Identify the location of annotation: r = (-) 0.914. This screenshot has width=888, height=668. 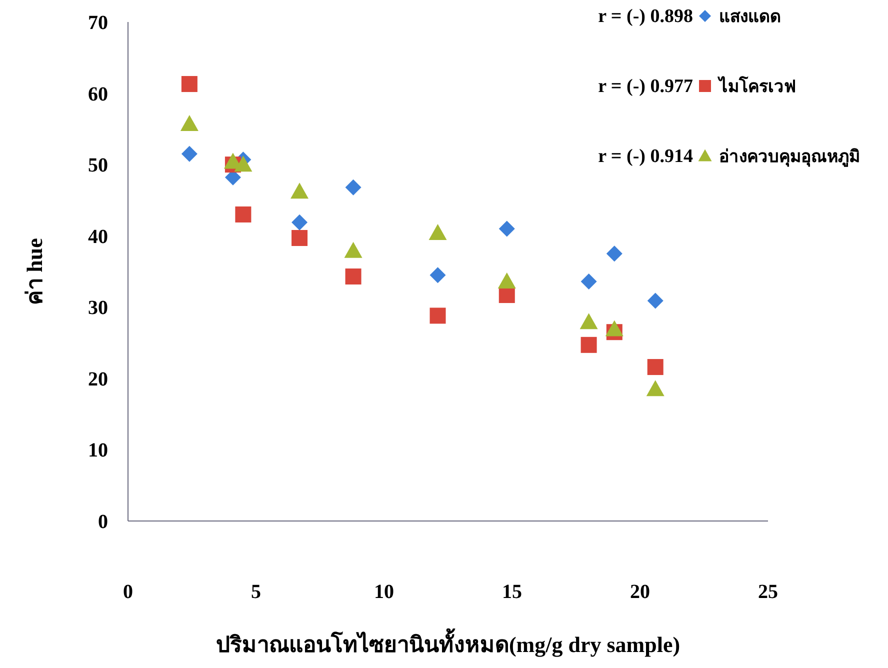
(646, 156).